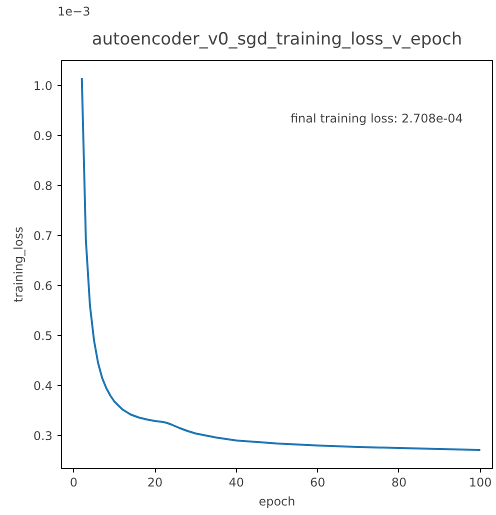 The height and width of the screenshot is (515, 496). What do you see at coordinates (43, 186) in the screenshot?
I see `y-tick-label: 0.8` at bounding box center [43, 186].